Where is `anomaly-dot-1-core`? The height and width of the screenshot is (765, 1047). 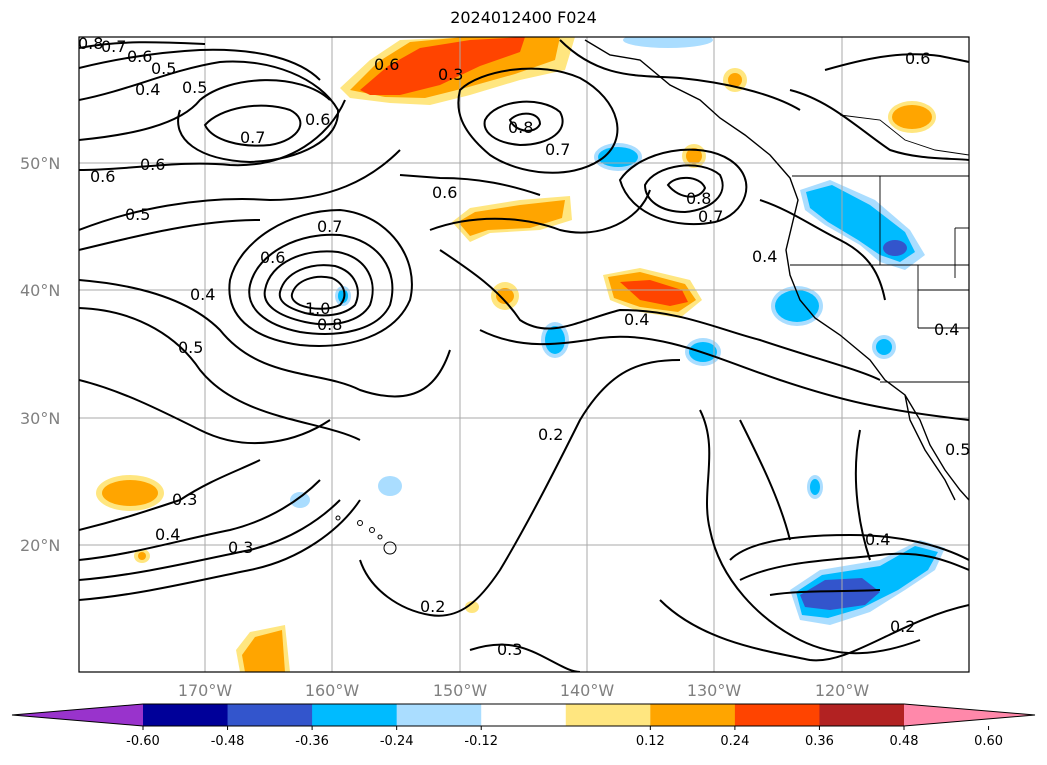
anomaly-dot-1-core is located at coordinates (505, 296).